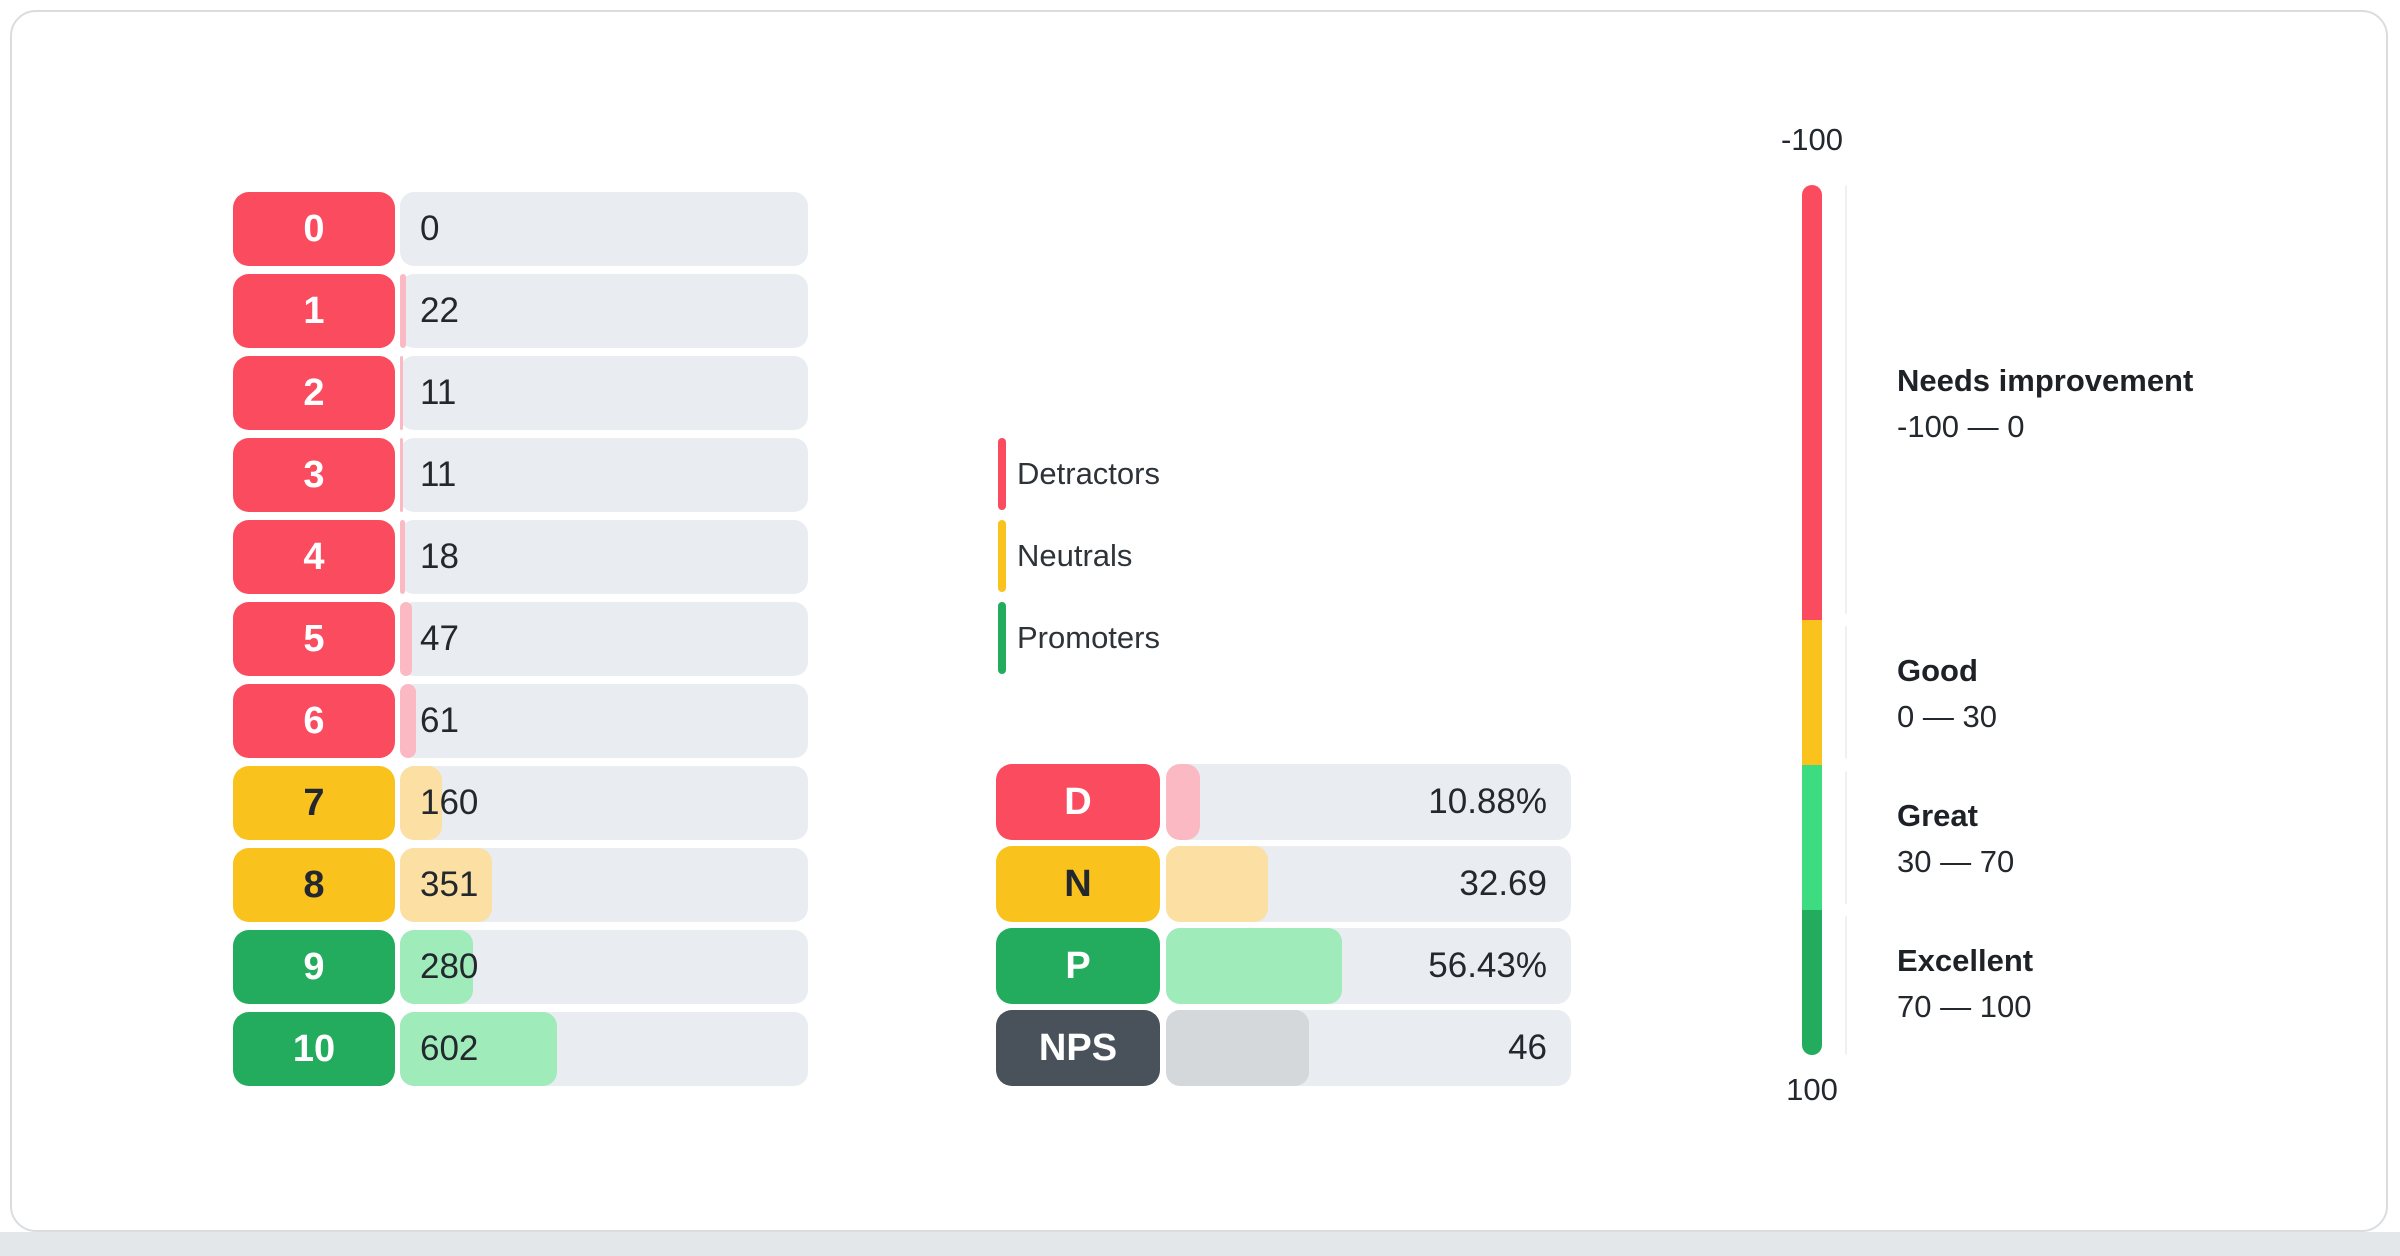 The height and width of the screenshot is (1256, 2400). I want to click on zone-title: Excellent, so click(1965, 960).